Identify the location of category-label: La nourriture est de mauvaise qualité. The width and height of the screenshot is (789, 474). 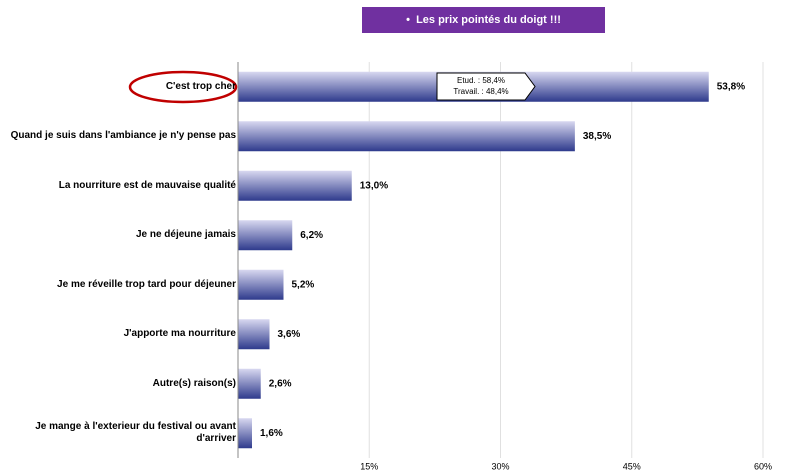
(147, 185).